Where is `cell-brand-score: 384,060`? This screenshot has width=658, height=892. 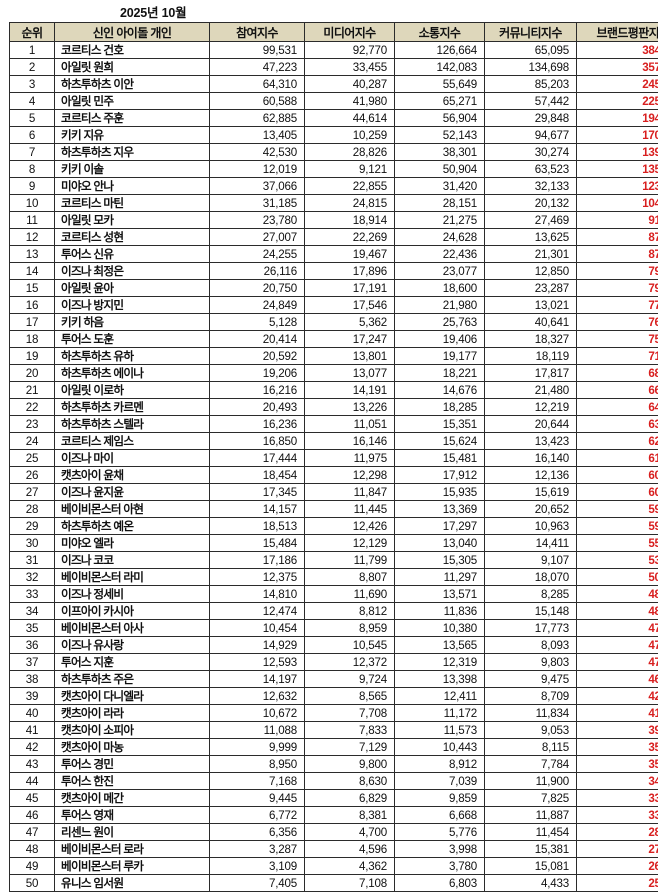 cell-brand-score: 384,060 is located at coordinates (617, 50).